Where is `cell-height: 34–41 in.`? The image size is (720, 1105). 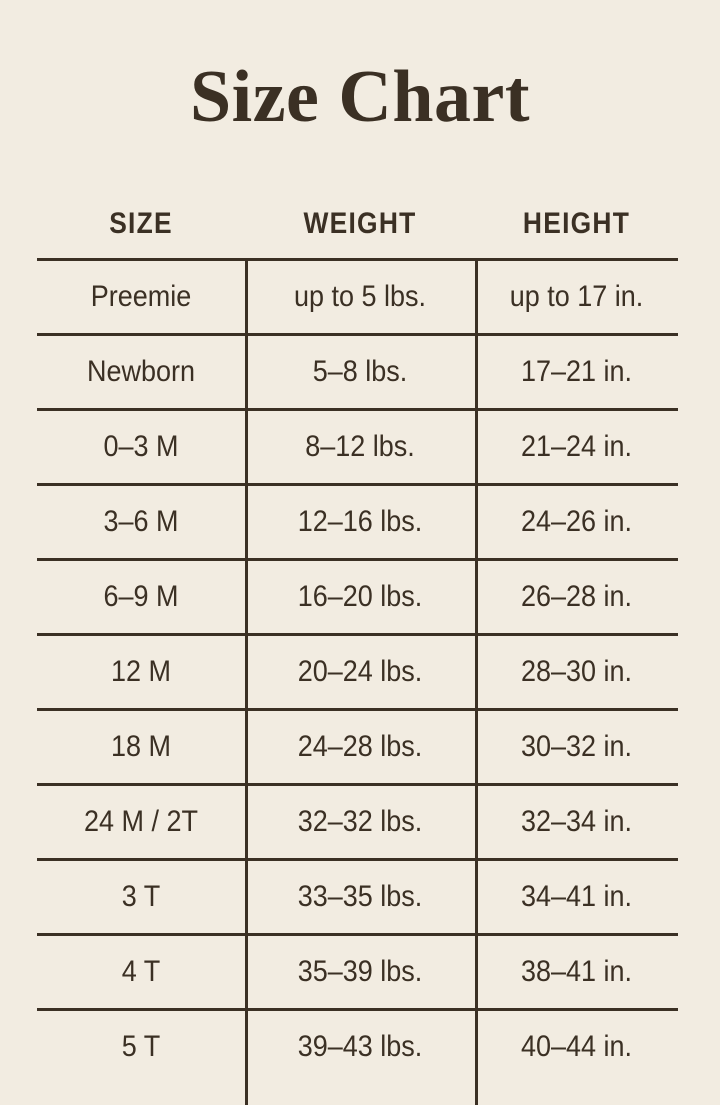
cell-height: 34–41 in. is located at coordinates (576, 896).